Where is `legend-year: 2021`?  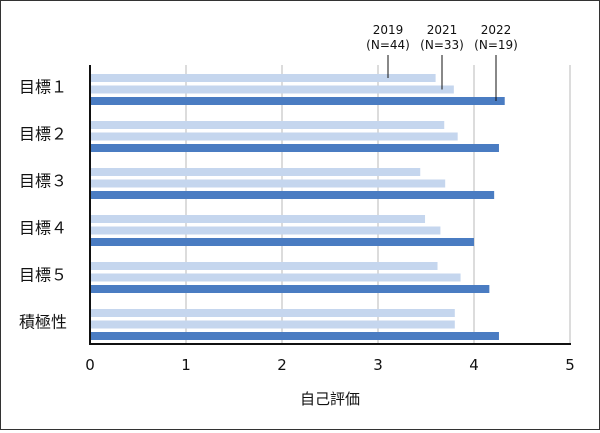 legend-year: 2021 is located at coordinates (442, 30).